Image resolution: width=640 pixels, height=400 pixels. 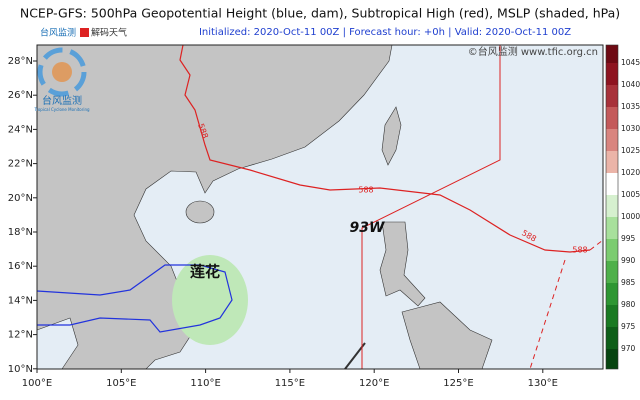 What do you see at coordinates (61, 109) in the screenshot?
I see `logo-tagline: Tropical Cyclone Monitoring` at bounding box center [61, 109].